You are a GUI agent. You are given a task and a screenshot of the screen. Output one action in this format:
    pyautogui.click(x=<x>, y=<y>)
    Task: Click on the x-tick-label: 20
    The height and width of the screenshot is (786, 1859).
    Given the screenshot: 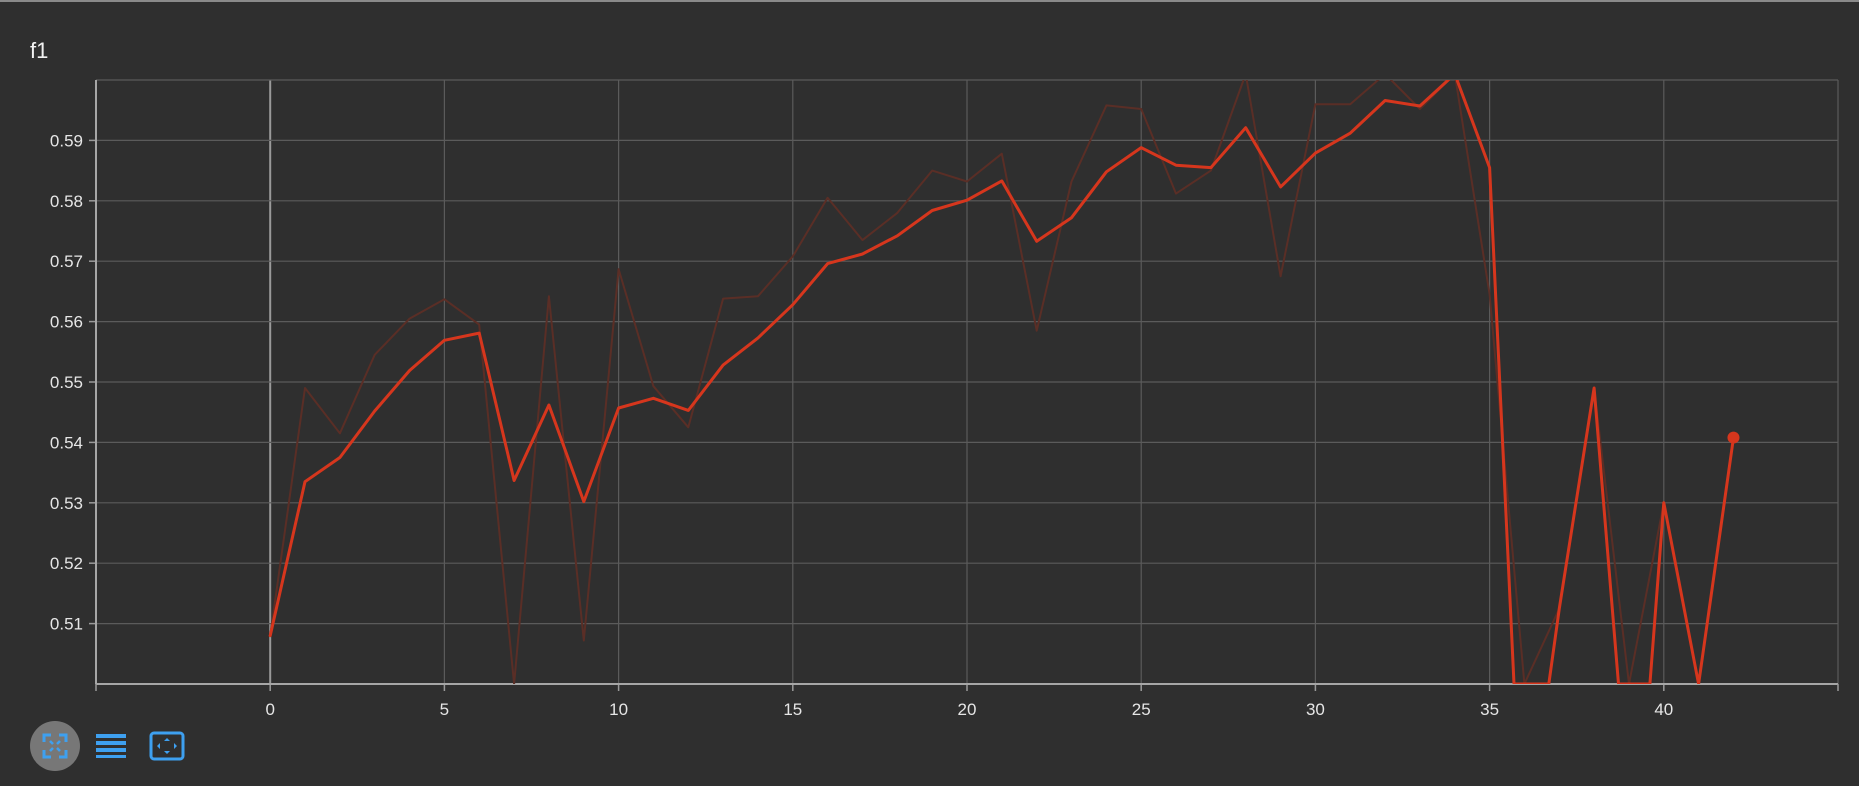 What is the action you would take?
    pyautogui.click(x=967, y=709)
    